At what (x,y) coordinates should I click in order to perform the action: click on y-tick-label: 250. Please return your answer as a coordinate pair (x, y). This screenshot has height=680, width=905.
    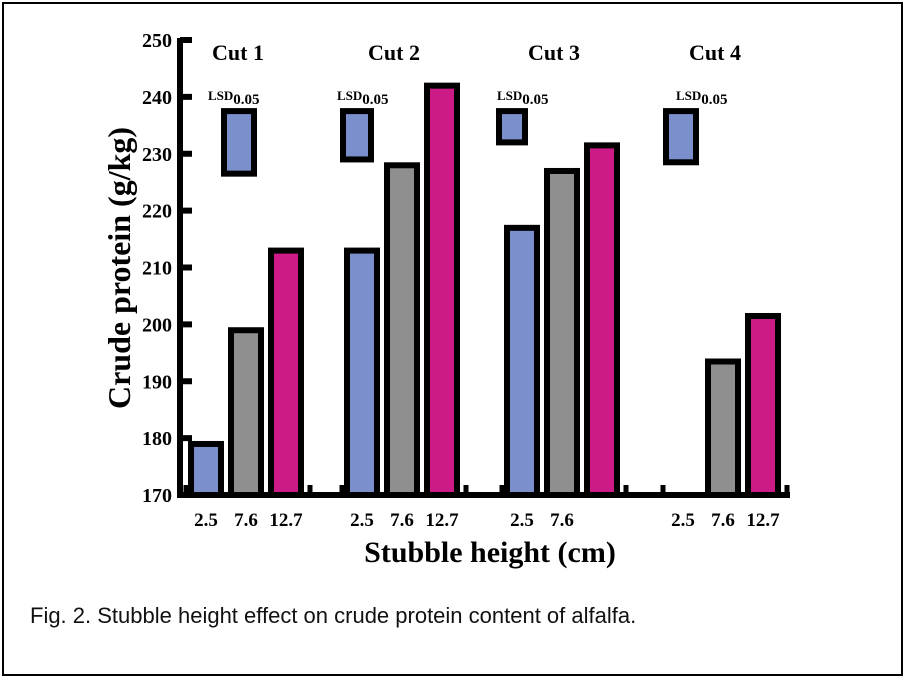
    Looking at the image, I should click on (157, 41).